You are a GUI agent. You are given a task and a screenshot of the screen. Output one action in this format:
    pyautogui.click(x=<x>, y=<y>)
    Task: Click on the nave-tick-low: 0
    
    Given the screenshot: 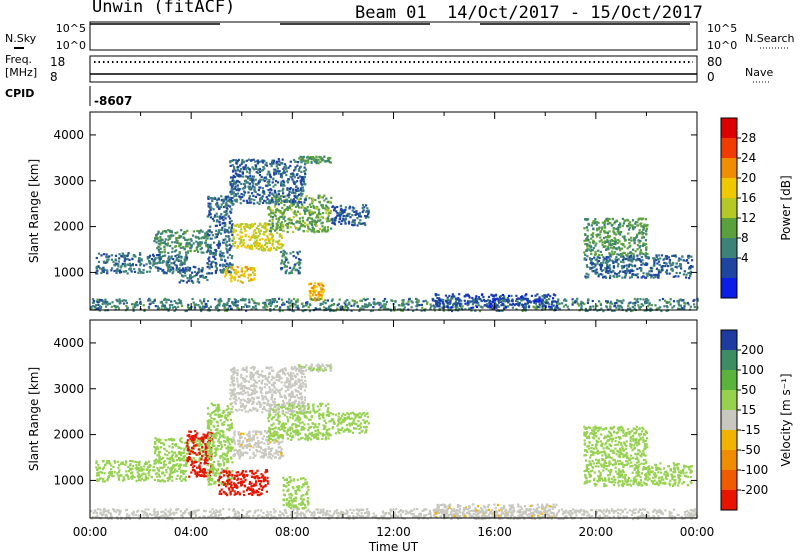 What is the action you would take?
    pyautogui.click(x=711, y=77)
    